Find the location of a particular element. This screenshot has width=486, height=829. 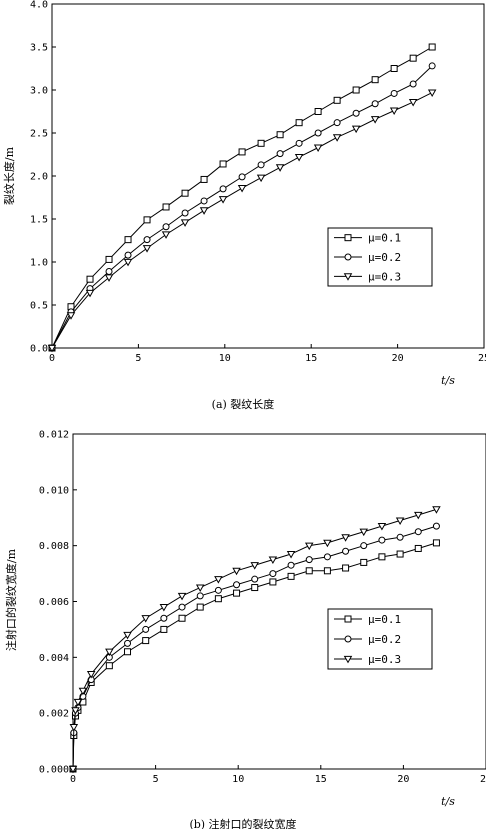

y-tick-label: 1.0 is located at coordinates (39, 263).